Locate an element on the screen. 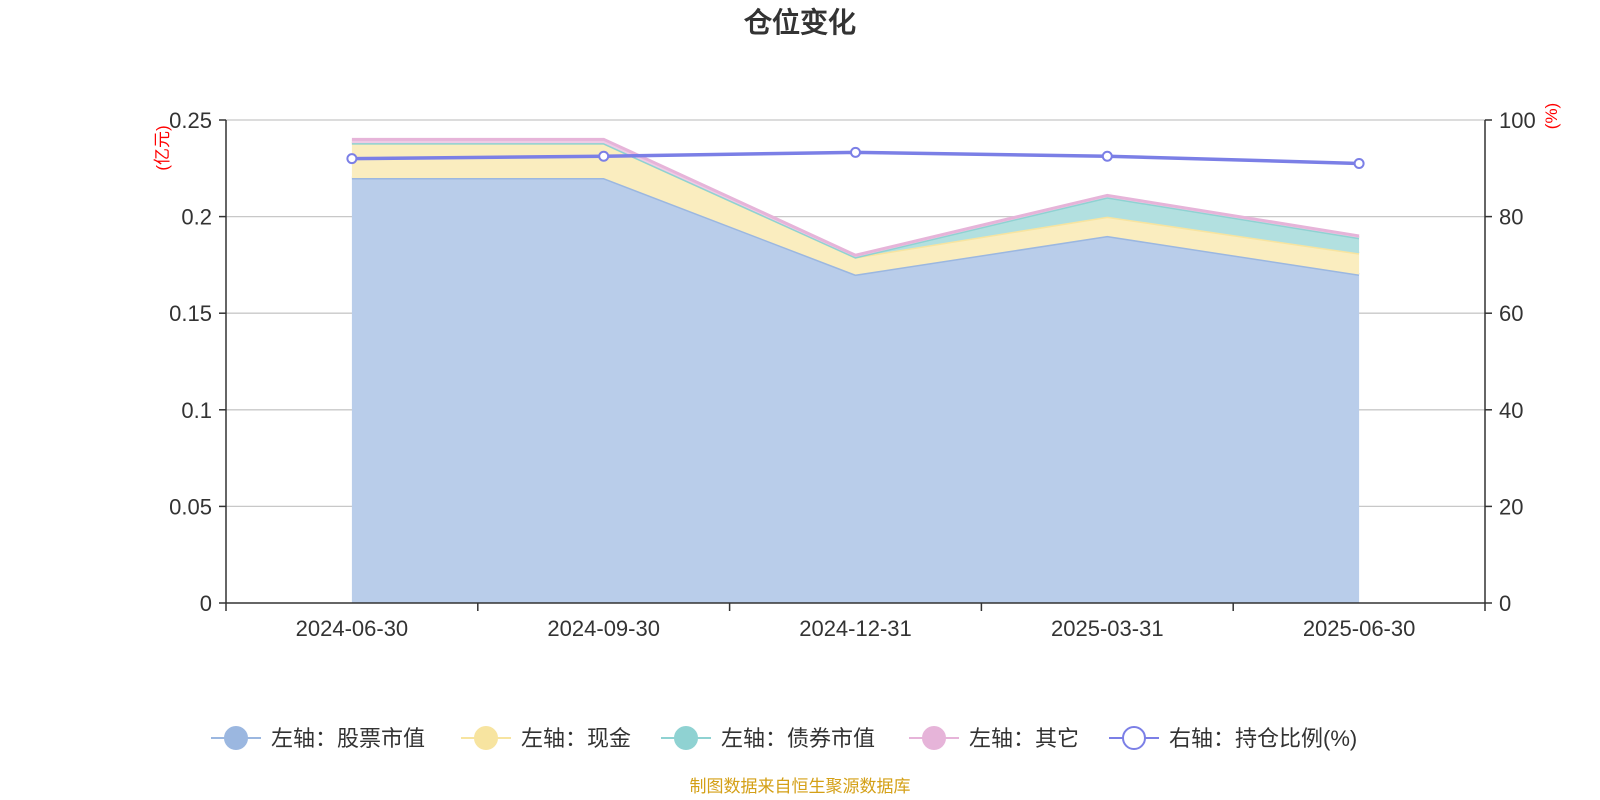 The height and width of the screenshot is (800, 1600). legend-label: 左轴：现金 is located at coordinates (576, 738).